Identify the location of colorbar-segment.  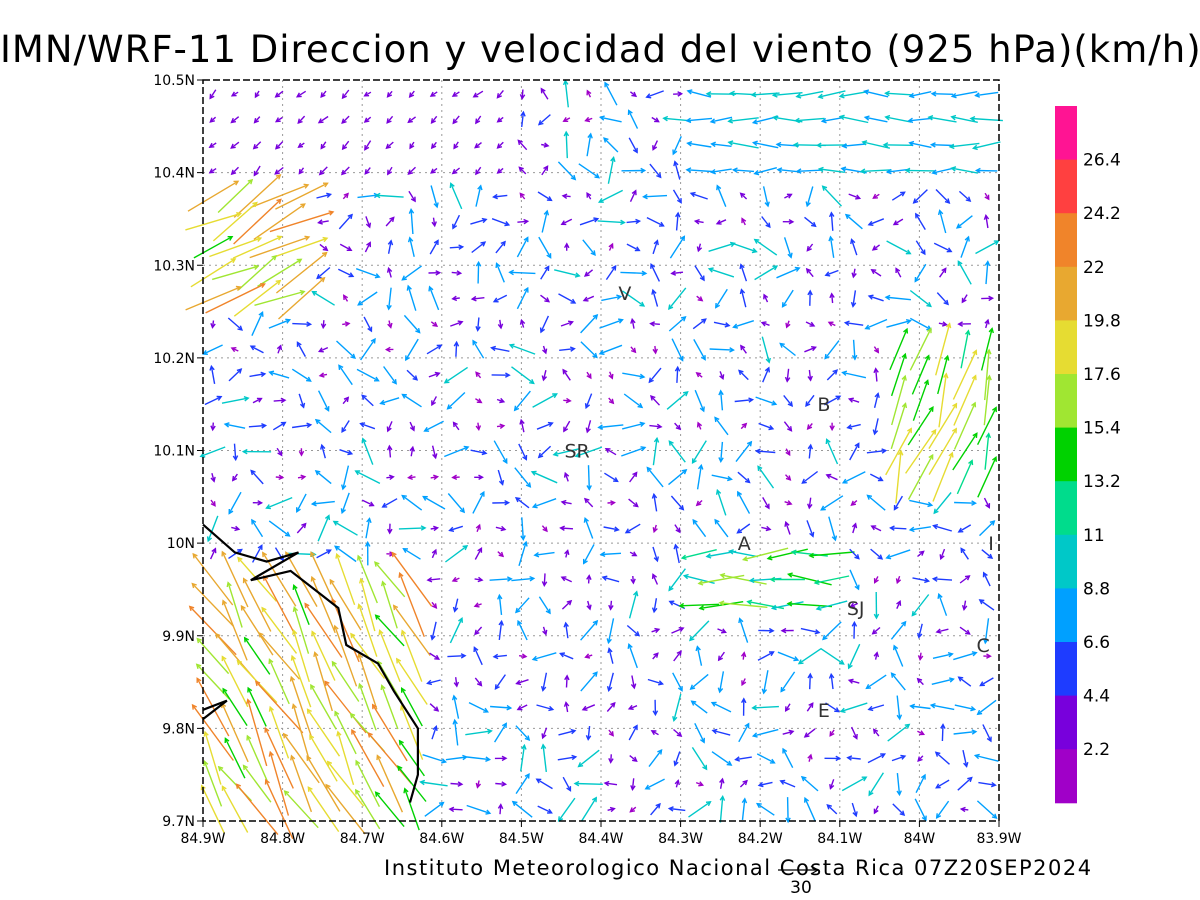
(1066, 401).